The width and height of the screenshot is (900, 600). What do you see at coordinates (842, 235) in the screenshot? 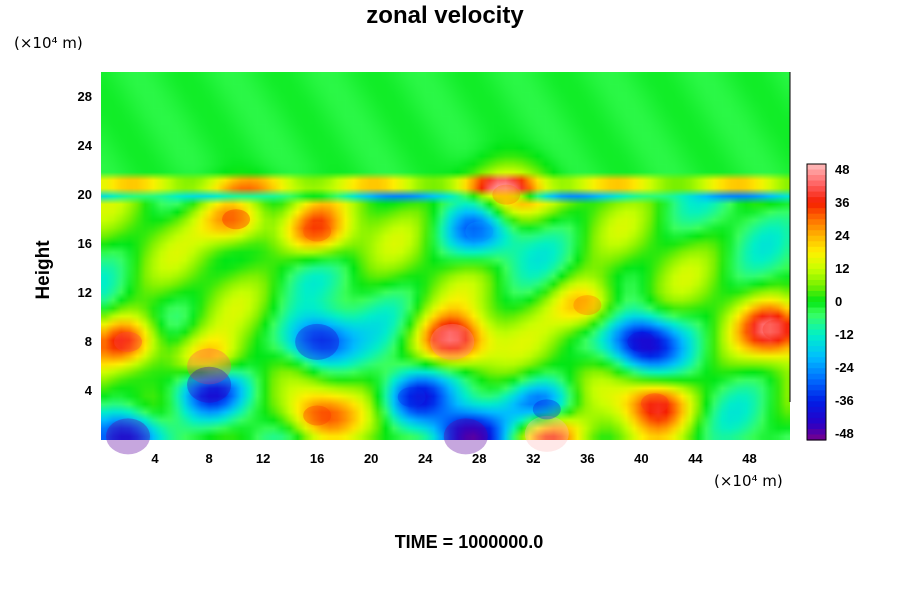
I see `colorbar-tick-label: 24` at bounding box center [842, 235].